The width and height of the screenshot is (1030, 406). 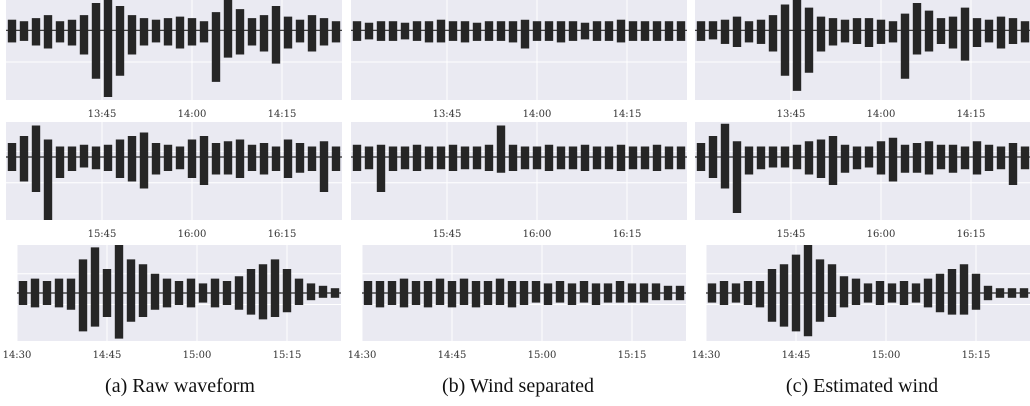 I want to click on caption: (b) Wind separated, so click(x=518, y=386).